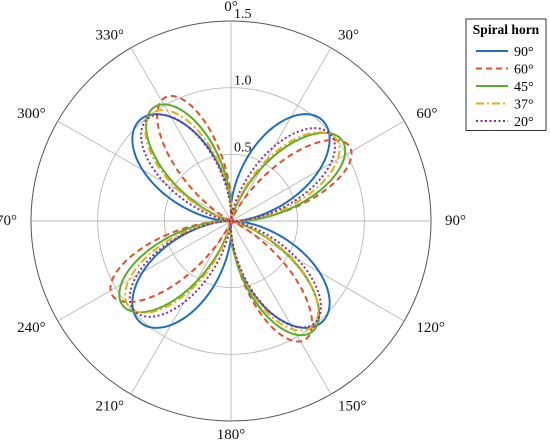  What do you see at coordinates (524, 122) in the screenshot?
I see `legend-label: 20°` at bounding box center [524, 122].